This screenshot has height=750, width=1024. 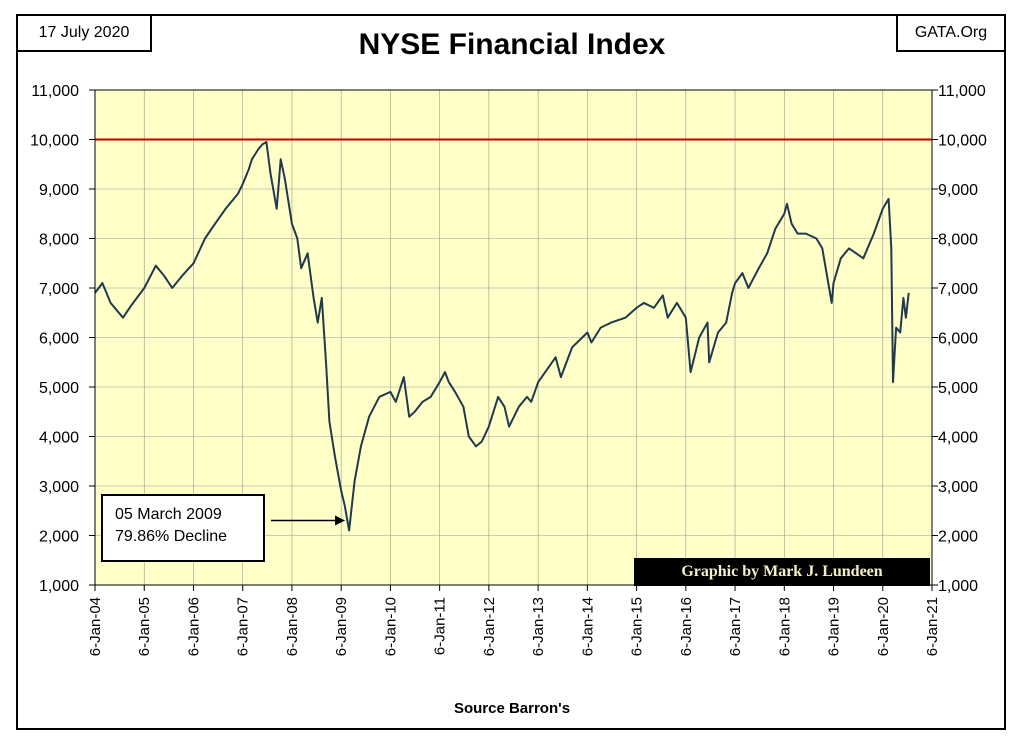 I want to click on x-tick-label: 6-Jan-18, so click(x=784, y=626).